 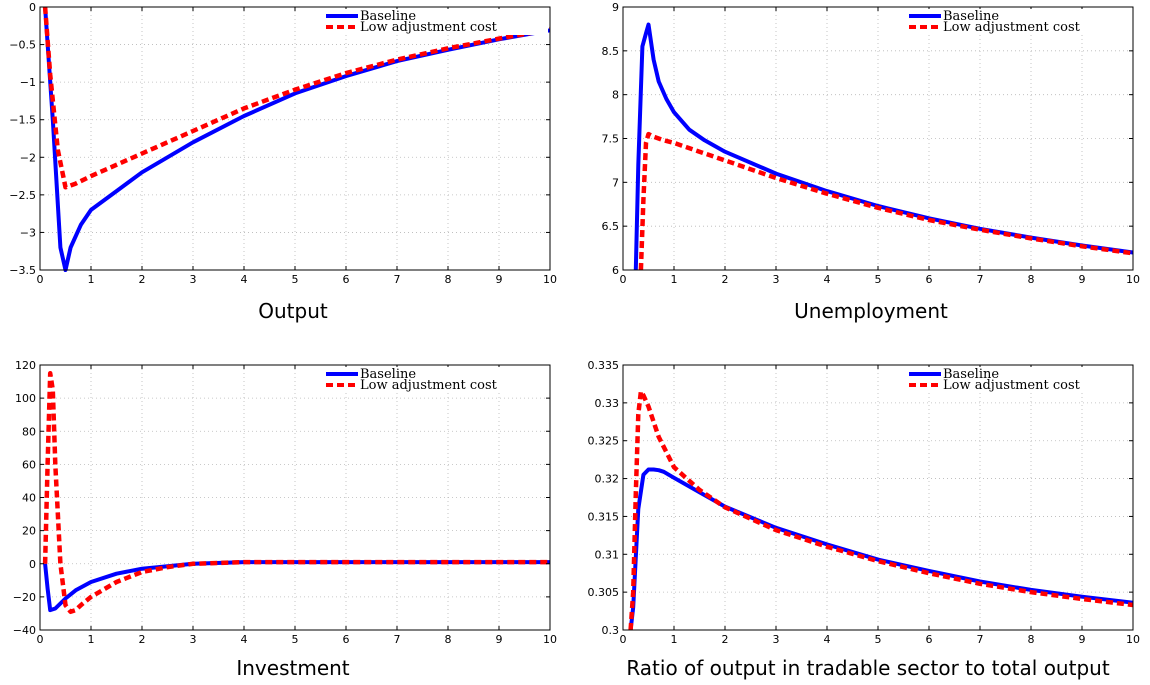 What do you see at coordinates (25, 398) in the screenshot?
I see `y-tick-label: 100` at bounding box center [25, 398].